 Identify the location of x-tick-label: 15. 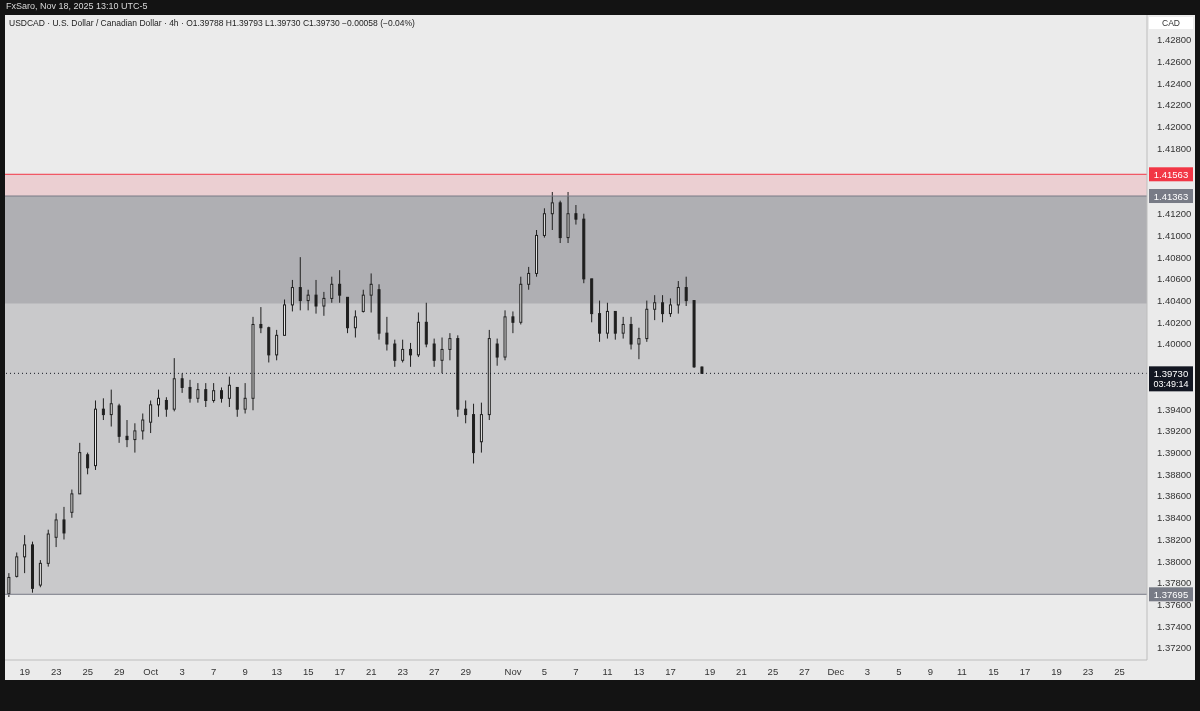
(308, 671).